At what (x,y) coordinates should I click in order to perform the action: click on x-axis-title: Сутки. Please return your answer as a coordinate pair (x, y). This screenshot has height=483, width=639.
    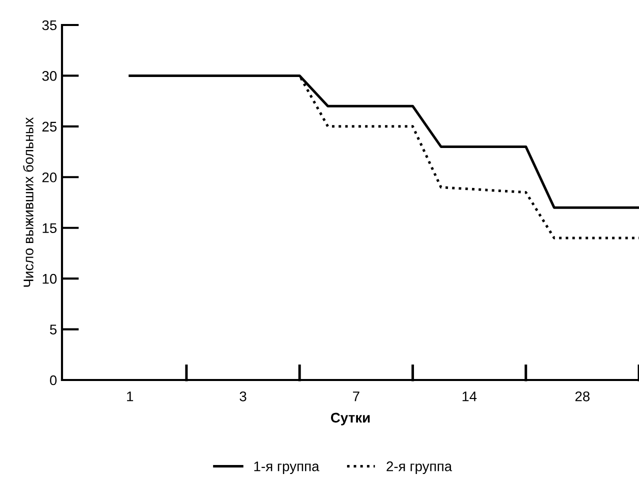
    Looking at the image, I should click on (350, 419).